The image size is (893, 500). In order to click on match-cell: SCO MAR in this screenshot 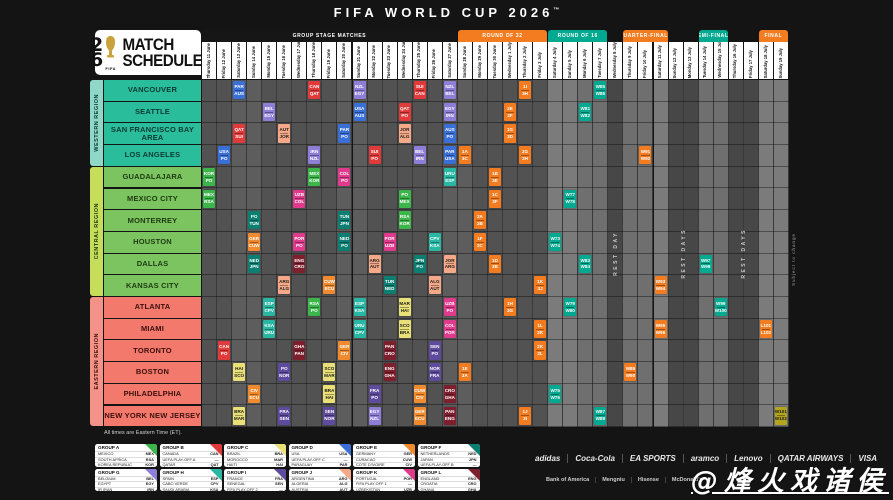, I will do `click(329, 372)`.